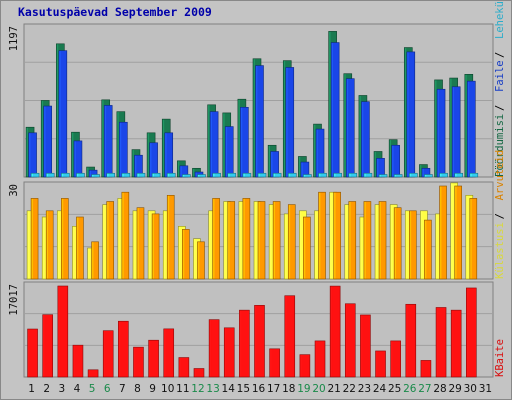 The height and width of the screenshot is (400, 512). Describe the element at coordinates (349, 389) in the screenshot. I see `x-tick-label: 22` at that location.